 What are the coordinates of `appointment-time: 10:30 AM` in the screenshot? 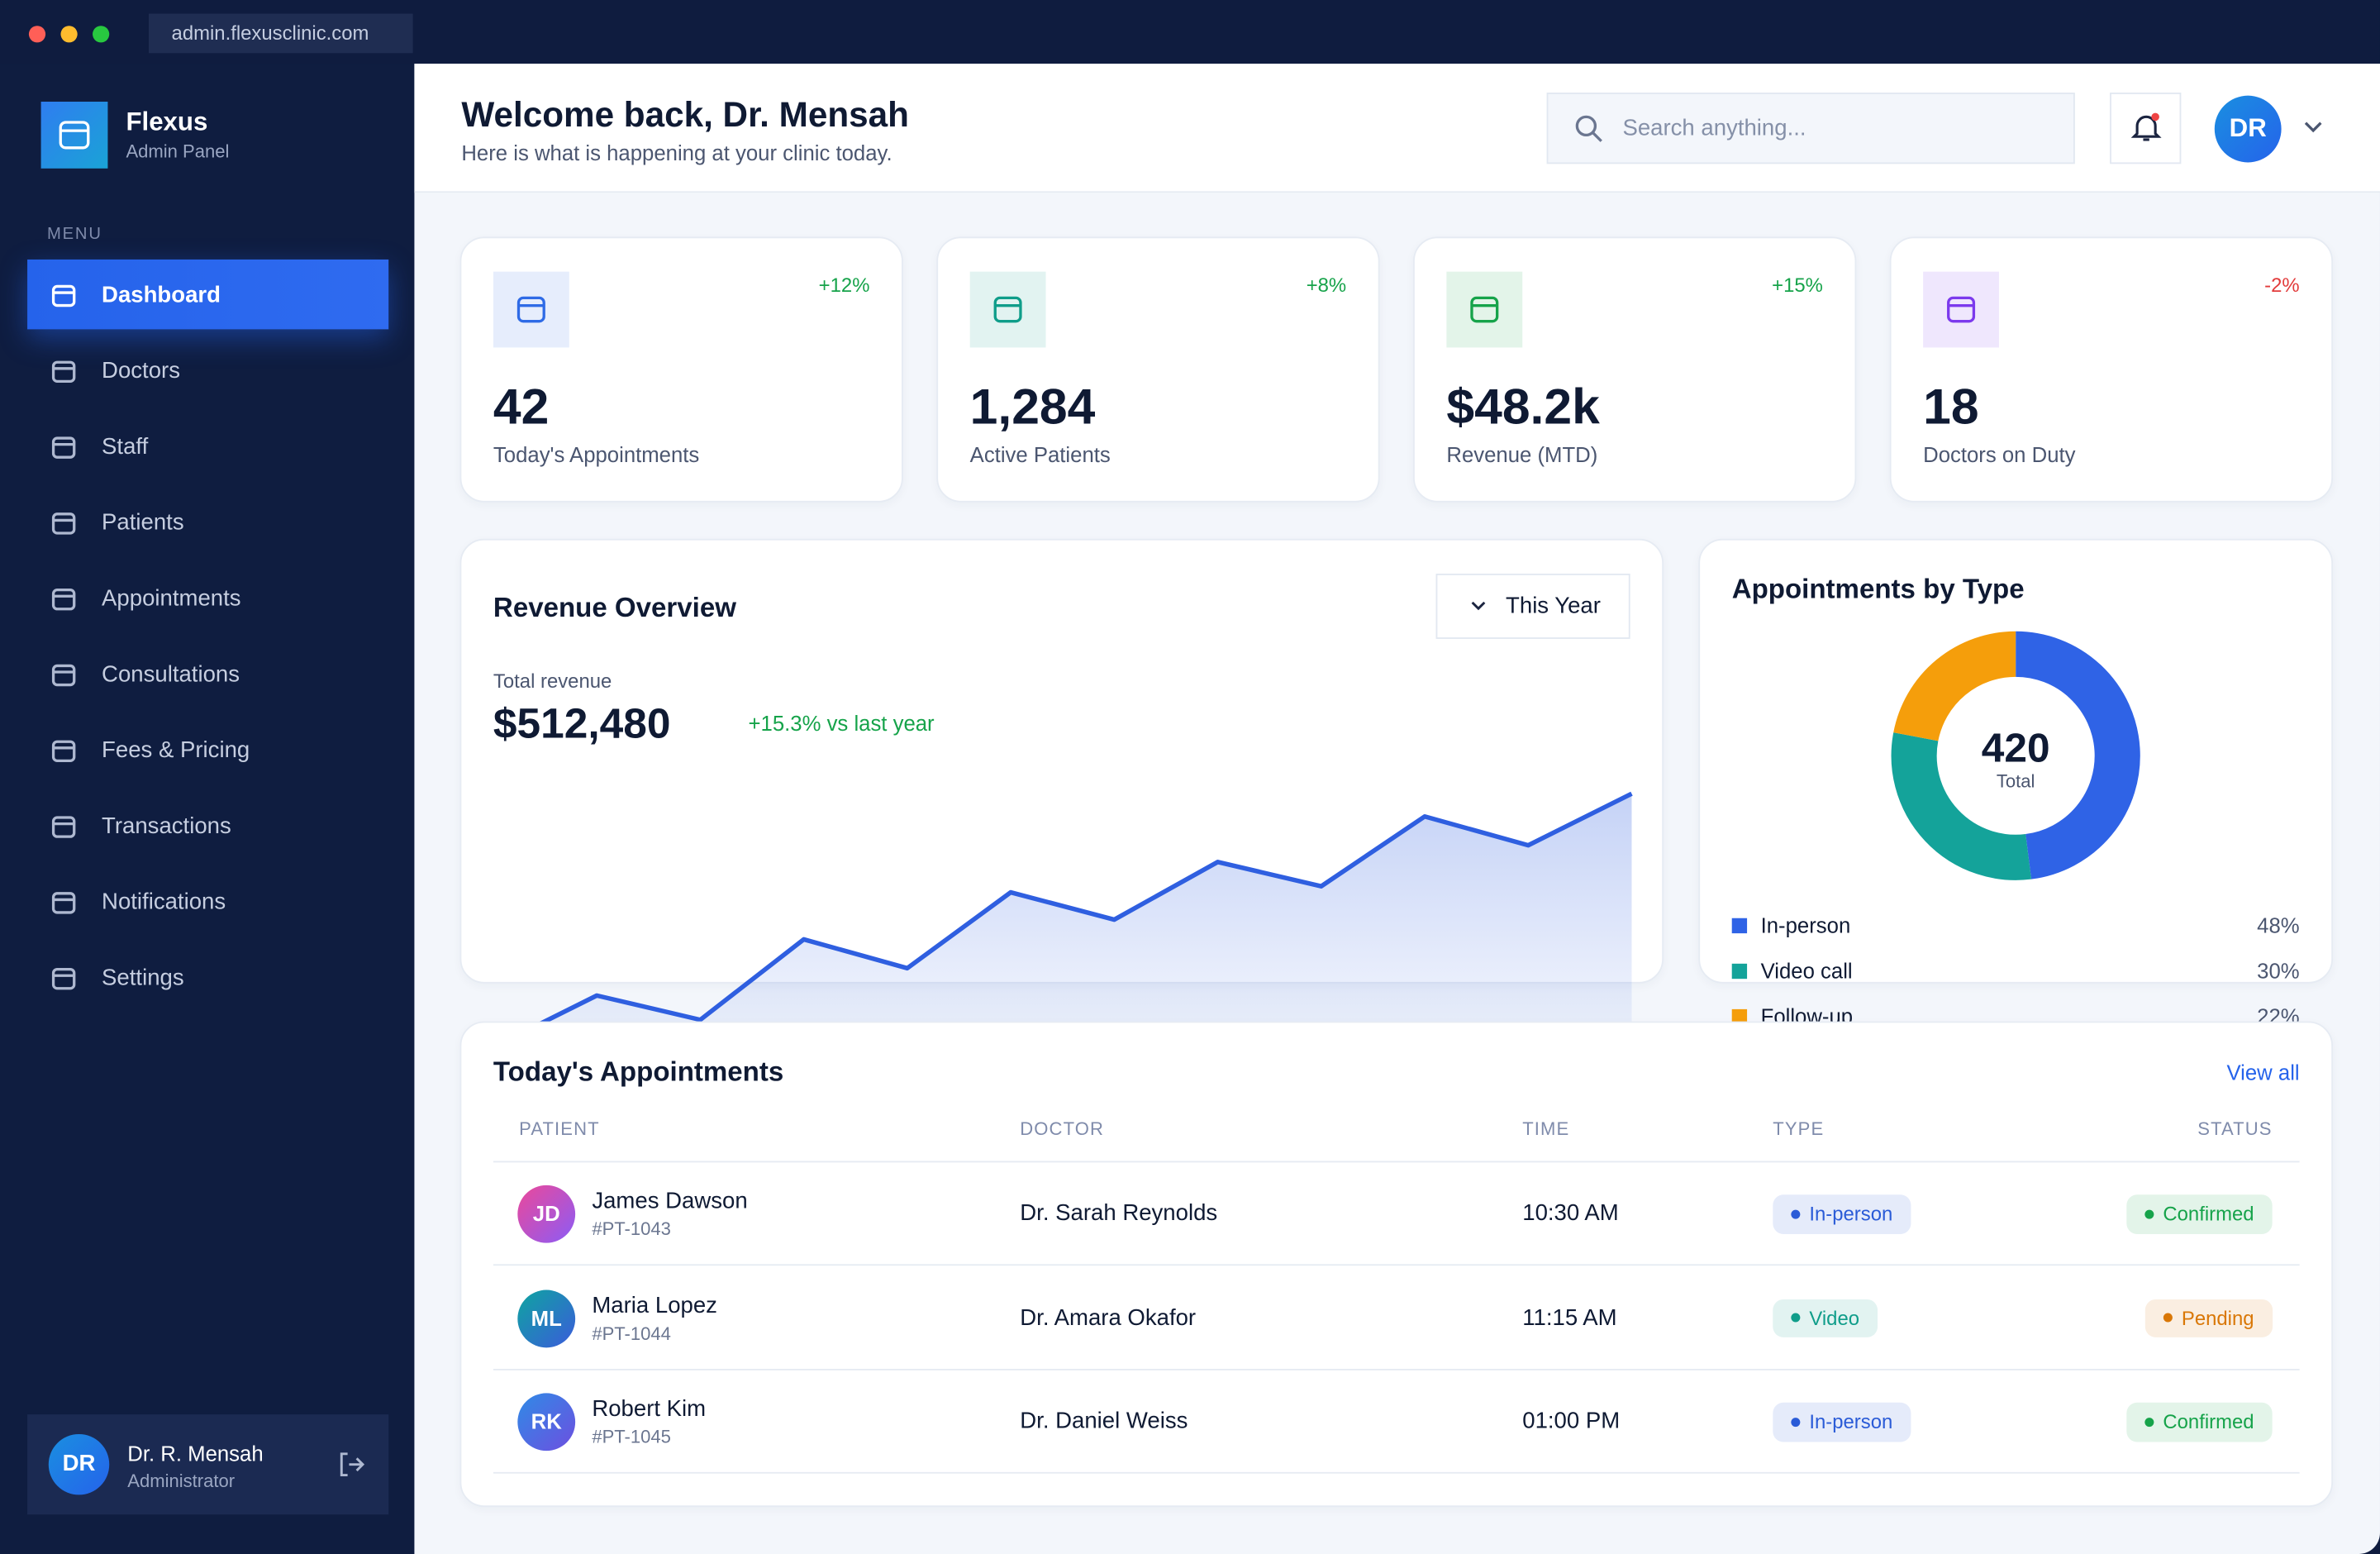 It's located at (1570, 1213).